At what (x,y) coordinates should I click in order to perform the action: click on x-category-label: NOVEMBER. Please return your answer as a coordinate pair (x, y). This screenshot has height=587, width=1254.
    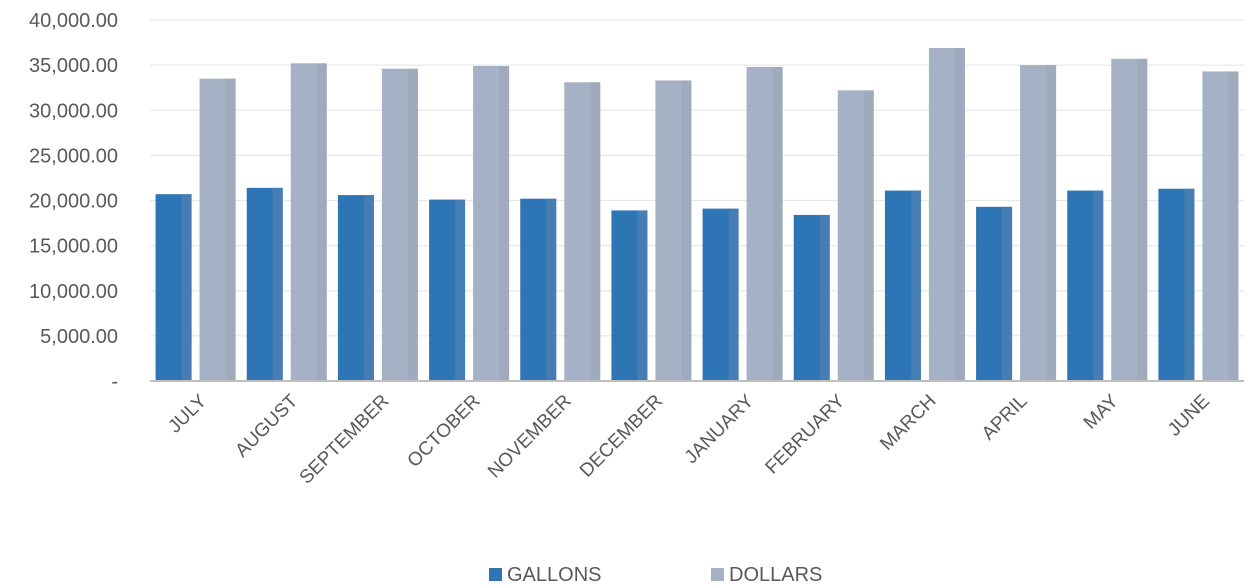
    Looking at the image, I should click on (530, 437).